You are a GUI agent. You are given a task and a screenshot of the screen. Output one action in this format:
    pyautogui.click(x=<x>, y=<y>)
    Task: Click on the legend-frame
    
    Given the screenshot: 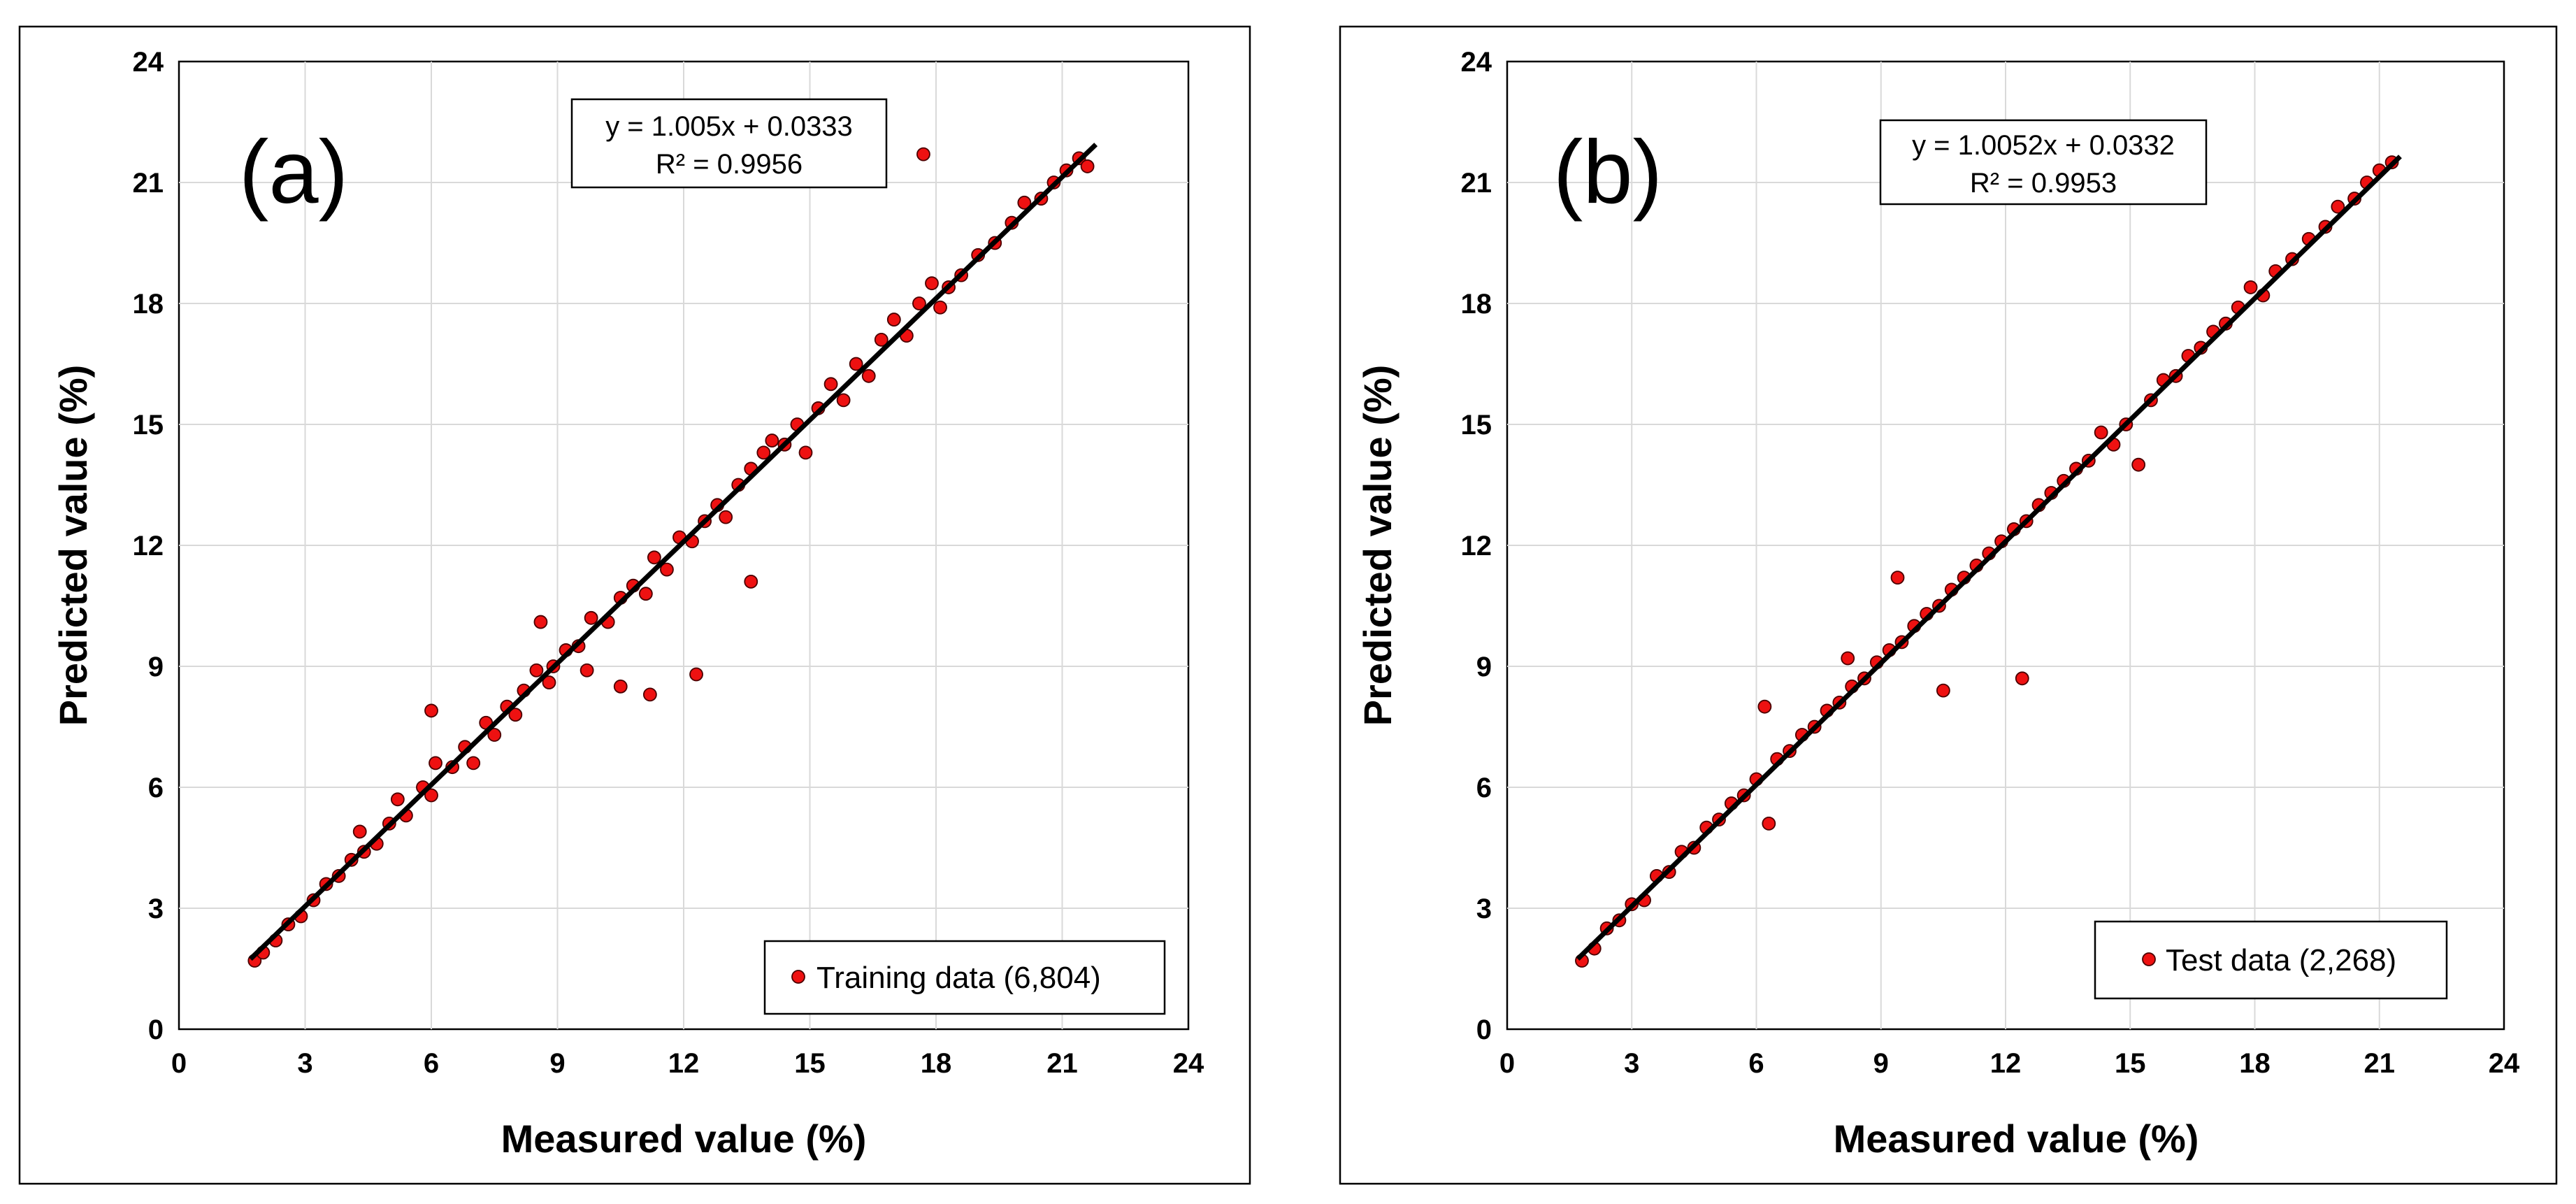 What is the action you would take?
    pyautogui.click(x=964, y=978)
    